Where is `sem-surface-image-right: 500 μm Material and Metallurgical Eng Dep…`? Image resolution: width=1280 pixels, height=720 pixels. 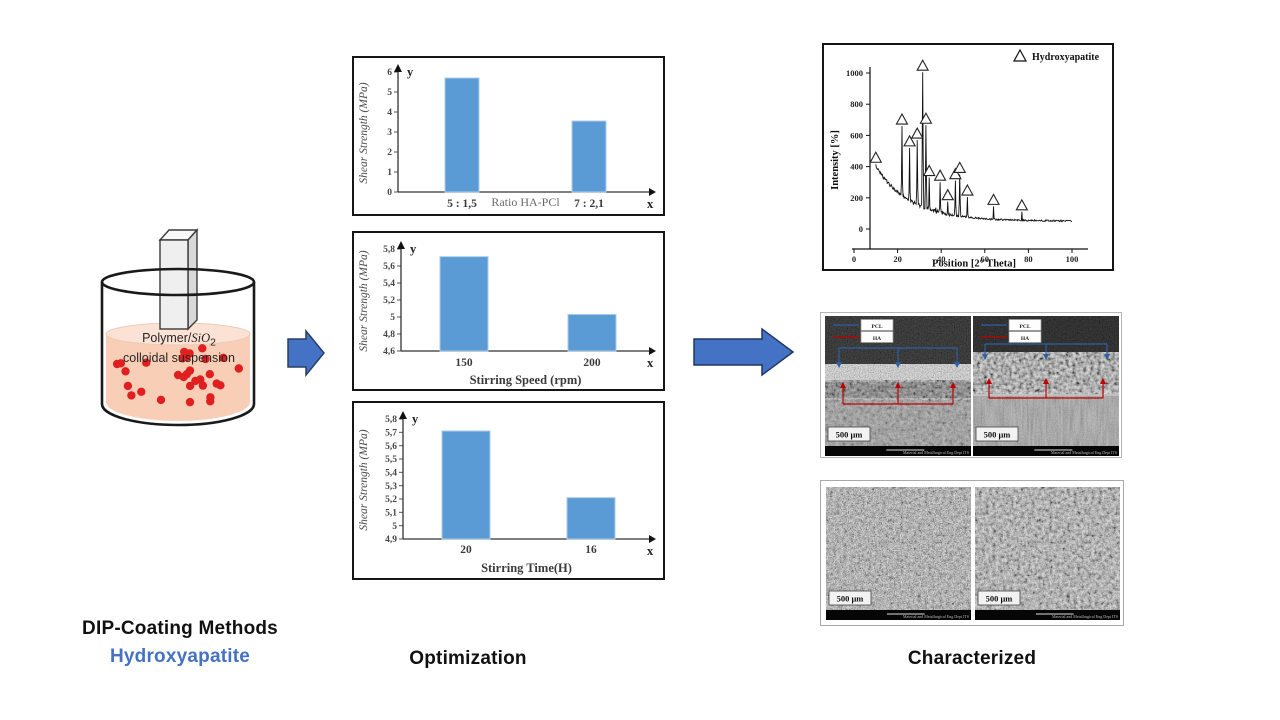
sem-surface-image-right: 500 μm Material and Metallurgical Eng Dep… is located at coordinates (1047, 553).